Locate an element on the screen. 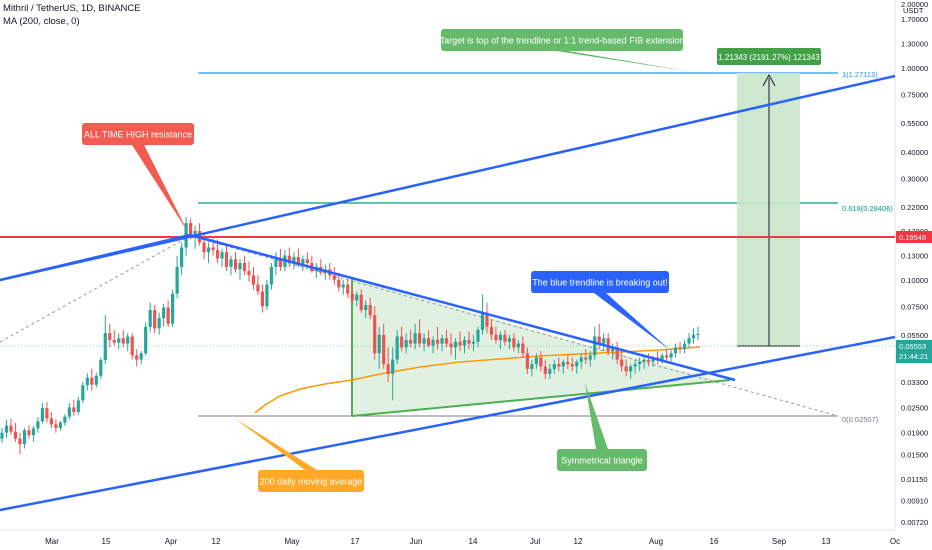 This screenshot has height=550, width=932. y-tick-label: 0.01900 is located at coordinates (914, 433).